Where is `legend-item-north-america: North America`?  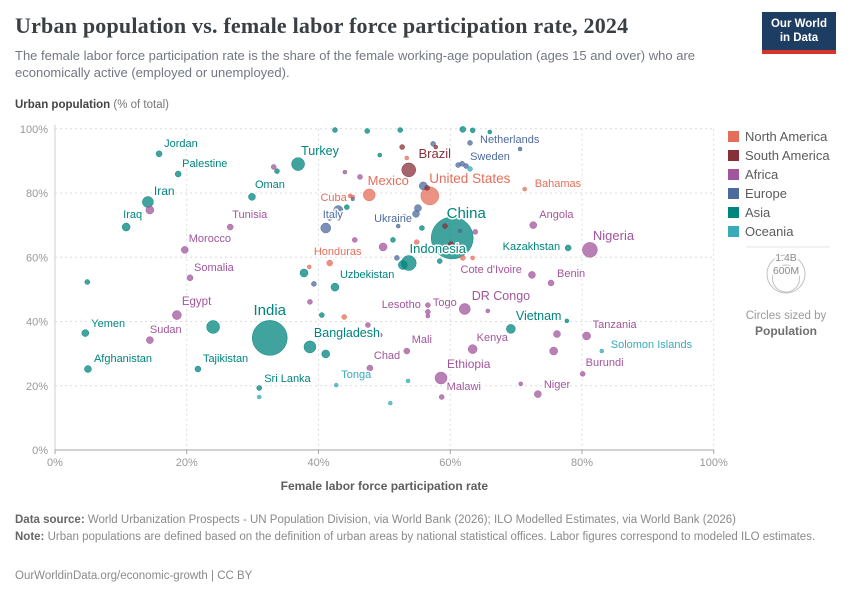
legend-item-north-america: North America is located at coordinates (779, 136).